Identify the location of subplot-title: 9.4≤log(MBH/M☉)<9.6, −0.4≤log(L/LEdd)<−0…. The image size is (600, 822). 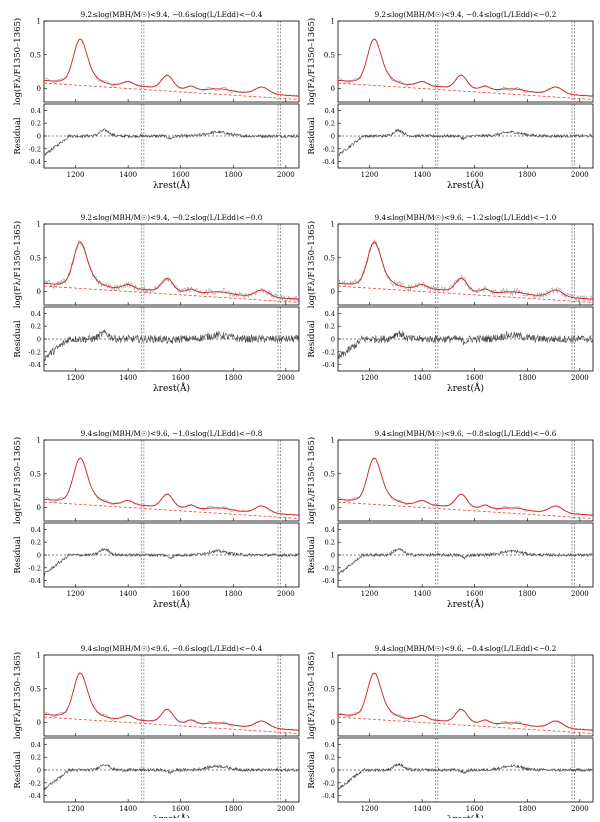
(466, 648).